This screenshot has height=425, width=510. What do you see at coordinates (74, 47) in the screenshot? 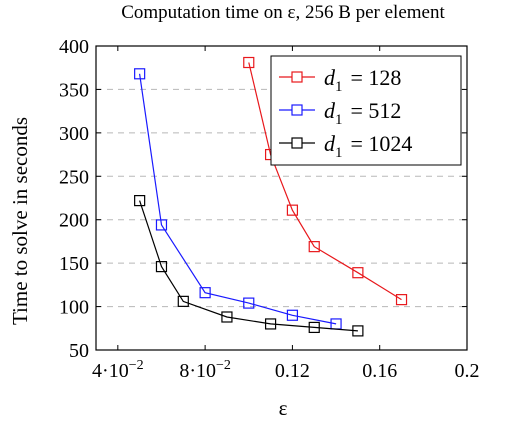
I see `y-tick-label: 400` at bounding box center [74, 47].